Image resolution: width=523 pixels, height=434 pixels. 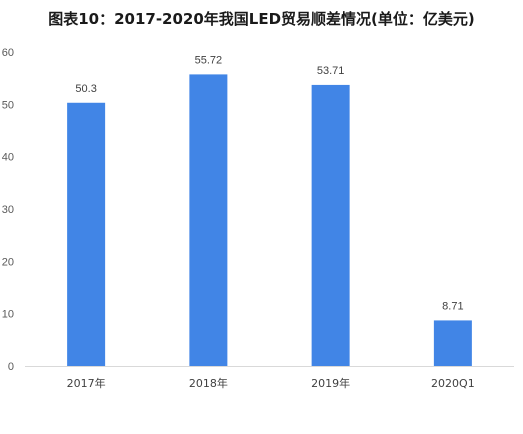 I want to click on y-tick-label: 30, so click(x=8, y=210).